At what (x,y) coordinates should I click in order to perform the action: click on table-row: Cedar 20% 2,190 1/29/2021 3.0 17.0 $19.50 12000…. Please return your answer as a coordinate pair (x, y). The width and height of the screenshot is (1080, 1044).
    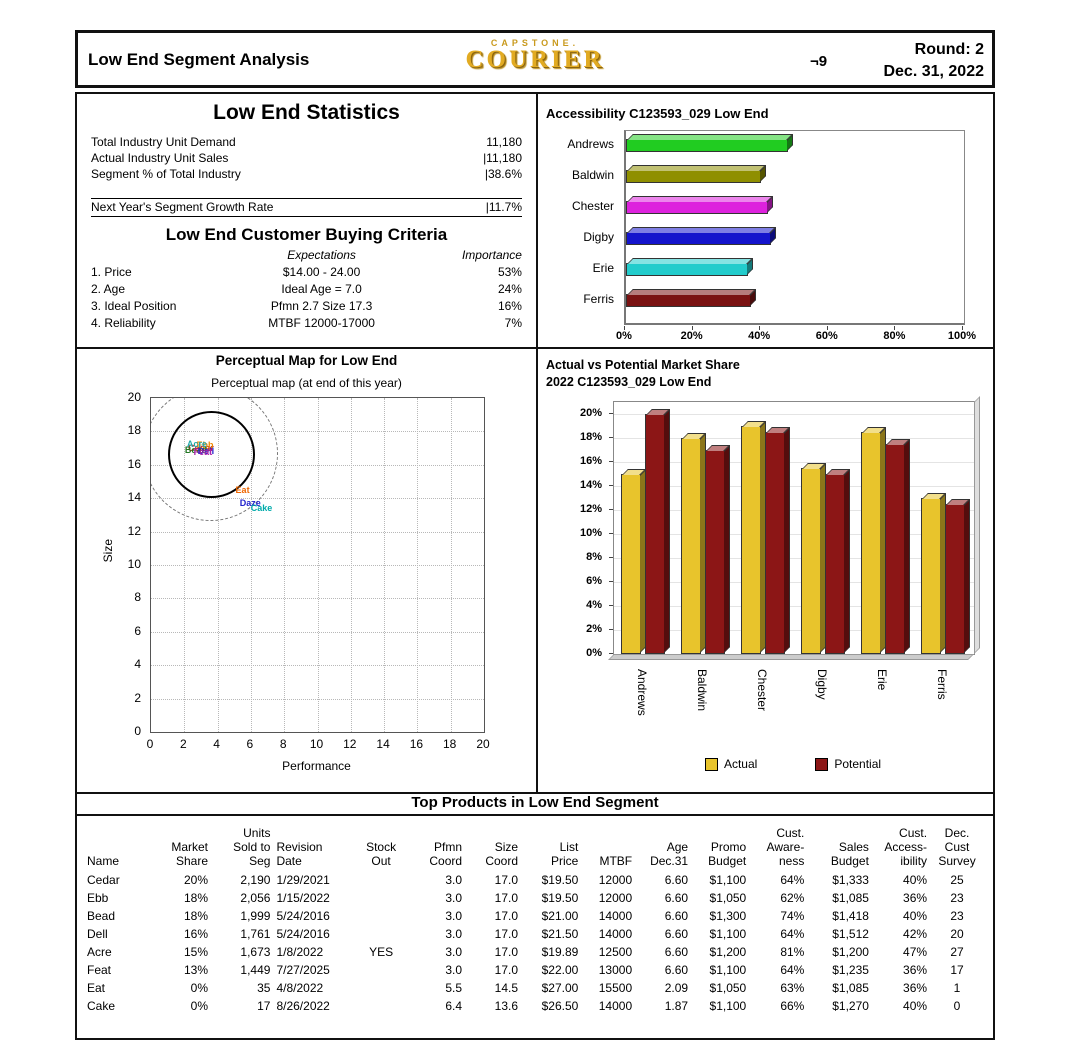
    Looking at the image, I should click on (535, 880).